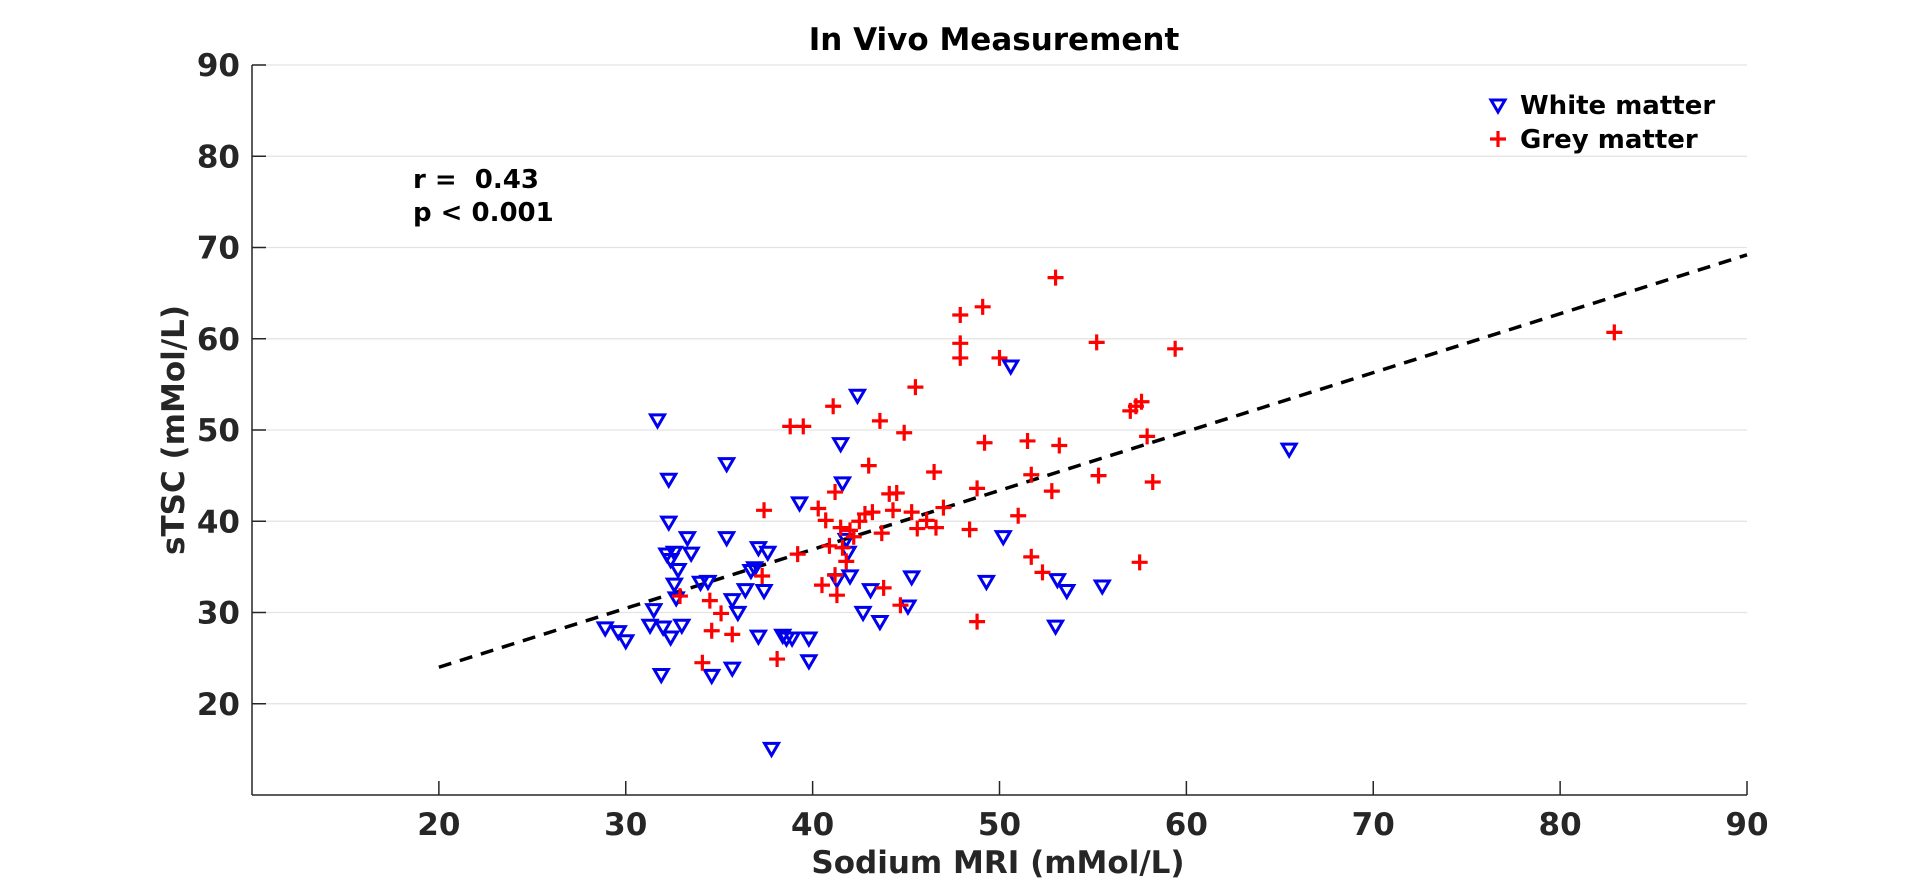 Image resolution: width=1920 pixels, height=886 pixels. What do you see at coordinates (1093, 812) in the screenshot?
I see `x-ticks: 20 30 40 50 60 70 80 90` at bounding box center [1093, 812].